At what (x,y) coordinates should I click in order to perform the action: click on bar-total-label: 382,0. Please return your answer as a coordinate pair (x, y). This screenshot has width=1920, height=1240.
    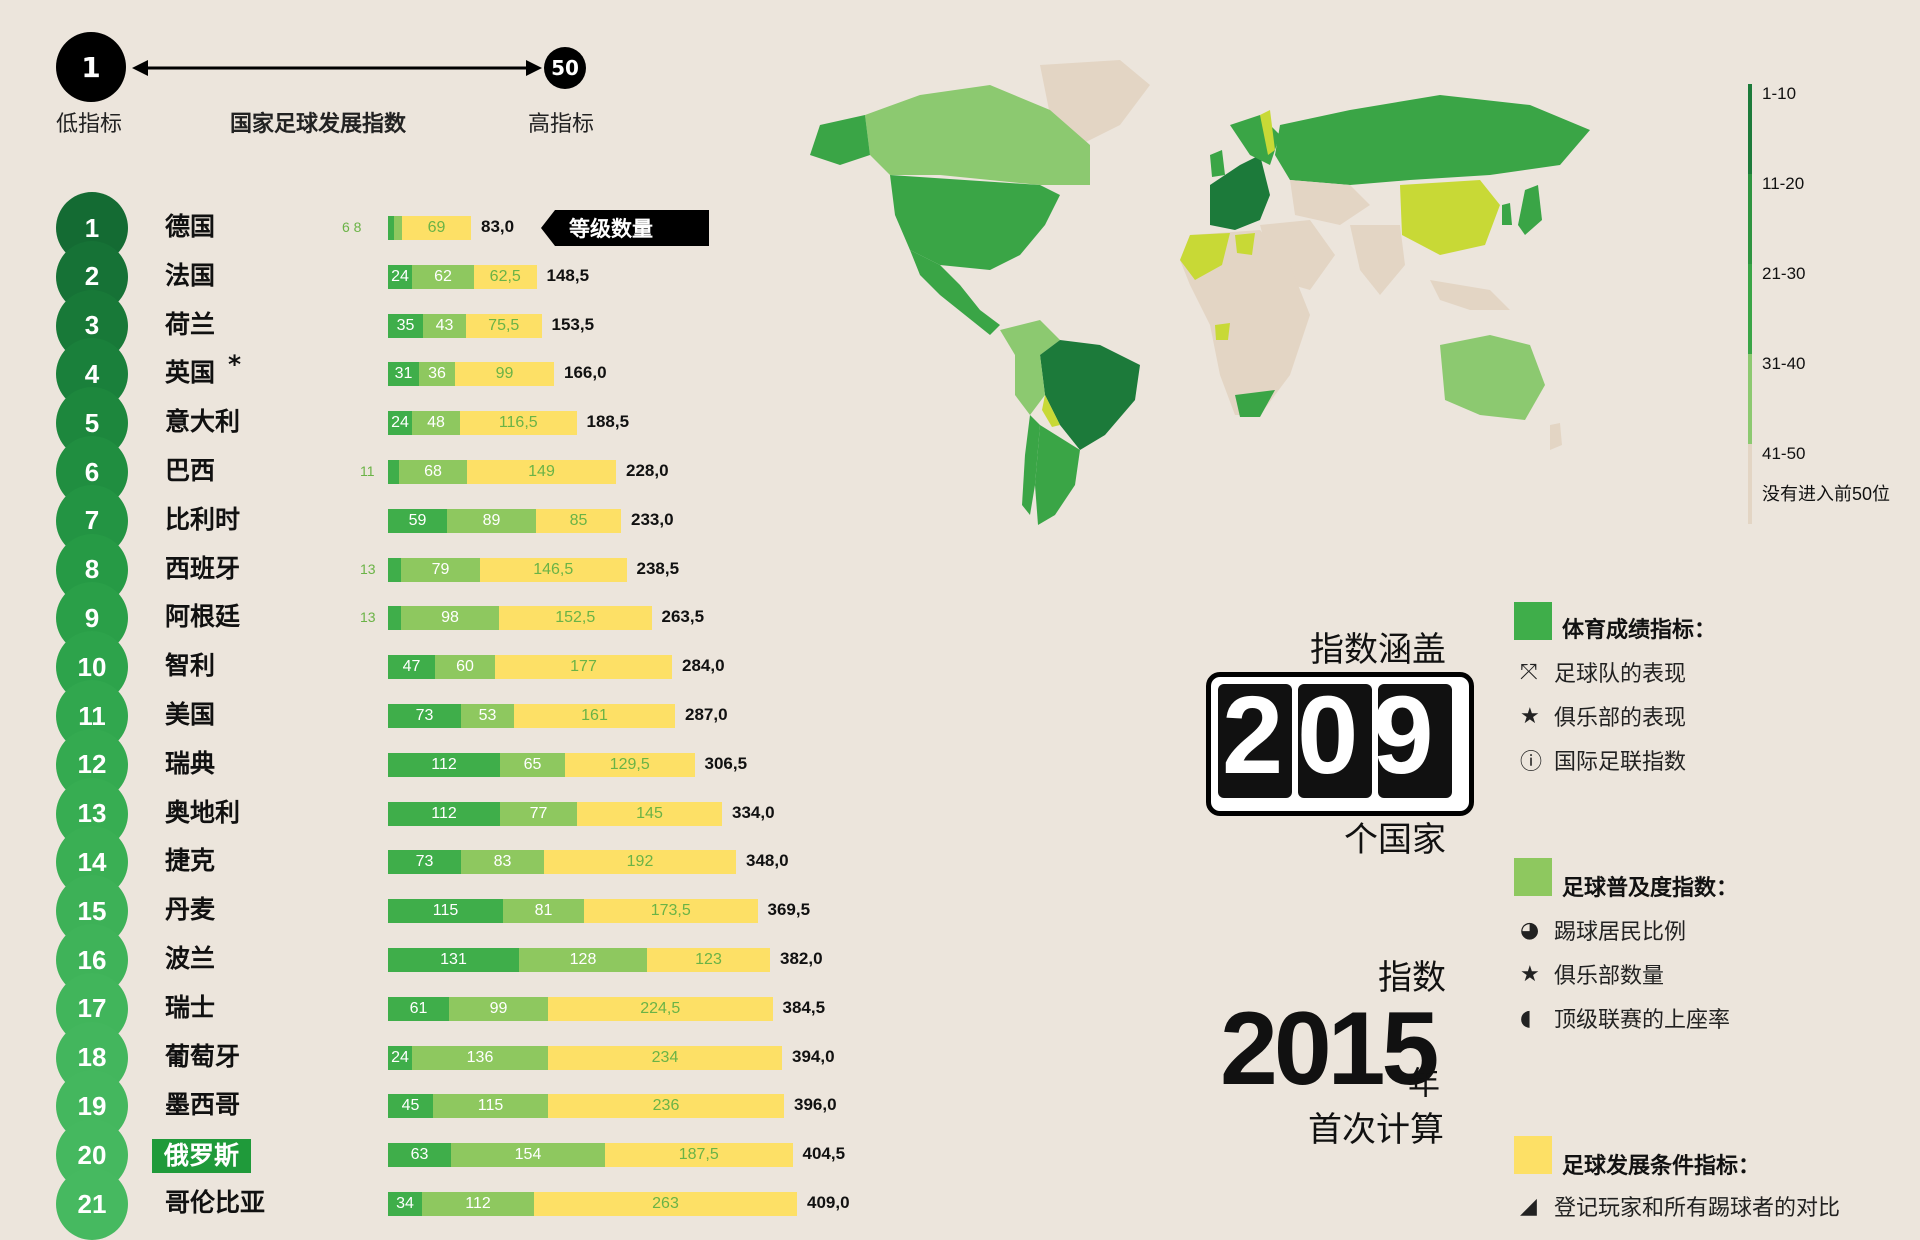
    Looking at the image, I should click on (801, 958).